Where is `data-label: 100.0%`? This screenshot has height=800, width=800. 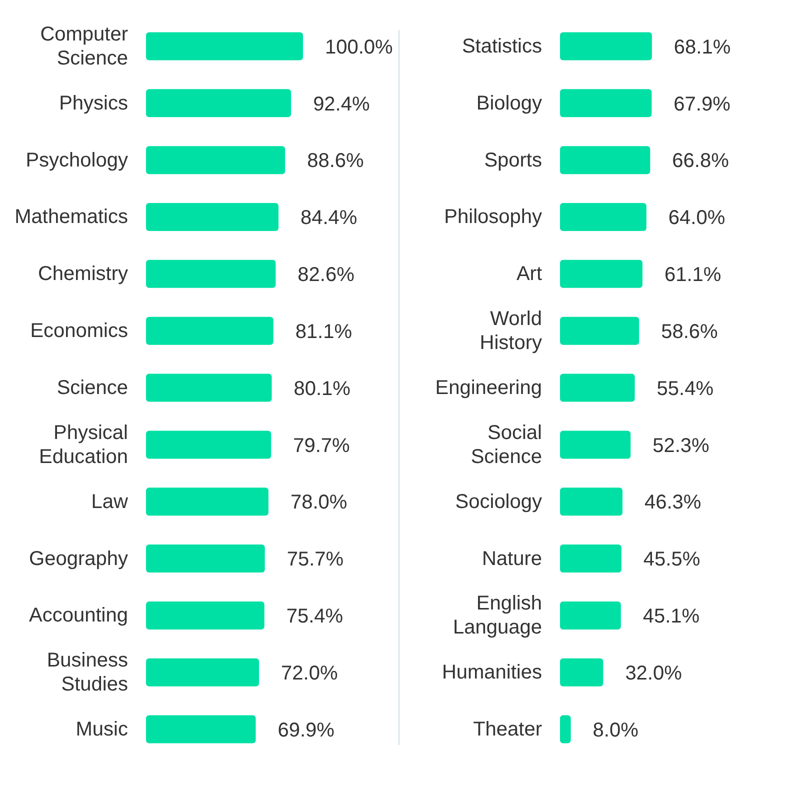
data-label: 100.0% is located at coordinates (359, 47).